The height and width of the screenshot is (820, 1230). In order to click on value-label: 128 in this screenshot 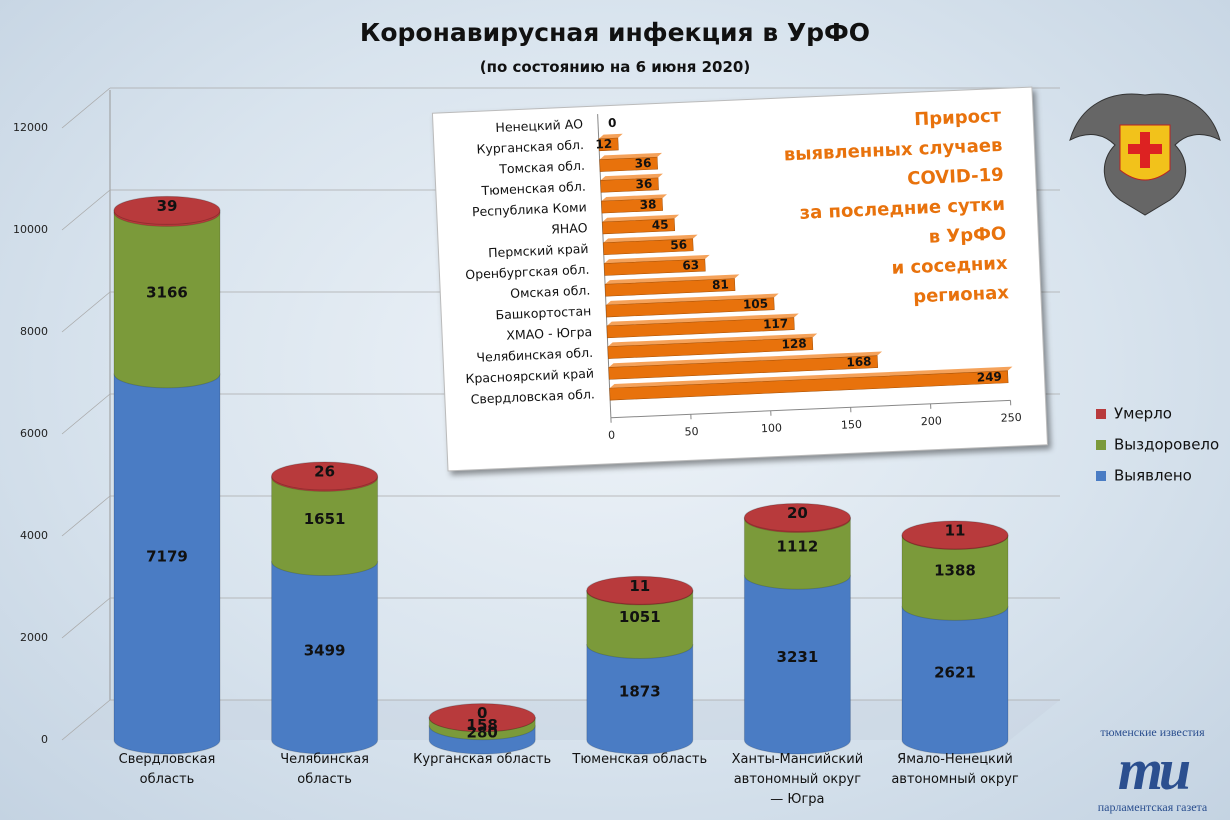, I will do `click(794, 343)`.